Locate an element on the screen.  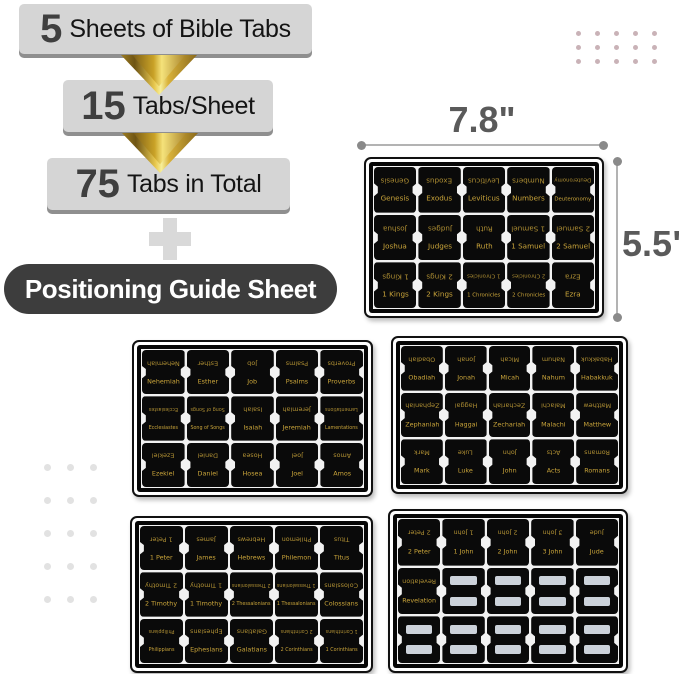
tab-label: 2 Corinthians is located at coordinates (296, 650).